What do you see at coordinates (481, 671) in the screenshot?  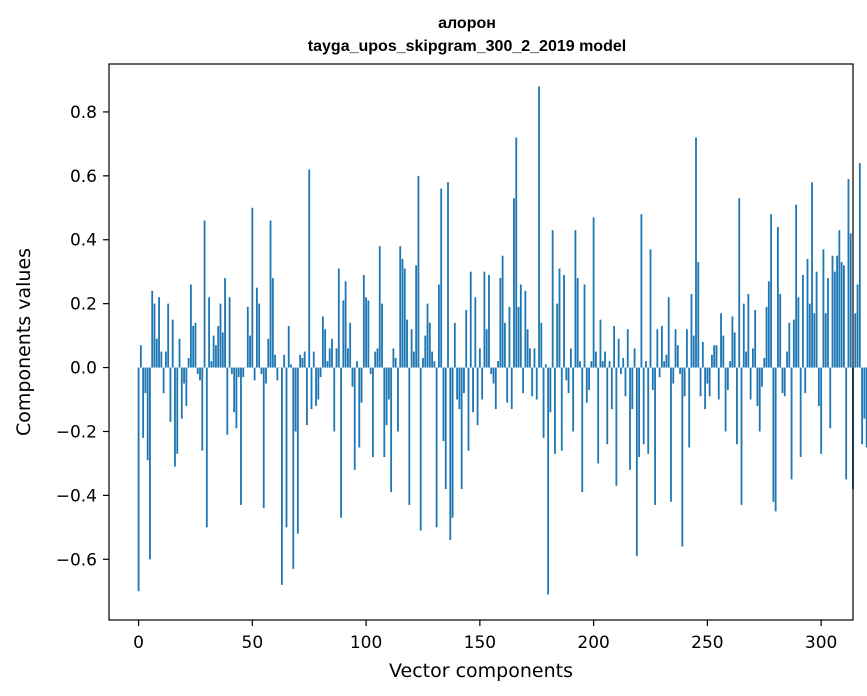 I see `x-axis-label: Vector components` at bounding box center [481, 671].